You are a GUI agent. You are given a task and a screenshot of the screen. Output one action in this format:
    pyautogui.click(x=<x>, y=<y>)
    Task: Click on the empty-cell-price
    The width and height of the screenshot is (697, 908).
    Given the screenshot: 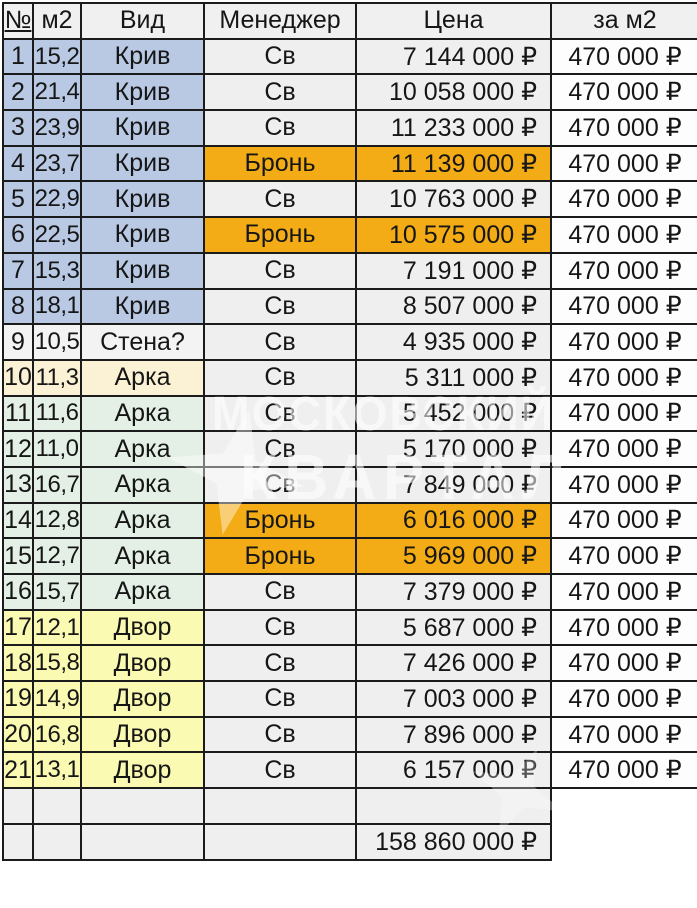 What is the action you would take?
    pyautogui.click(x=453, y=806)
    